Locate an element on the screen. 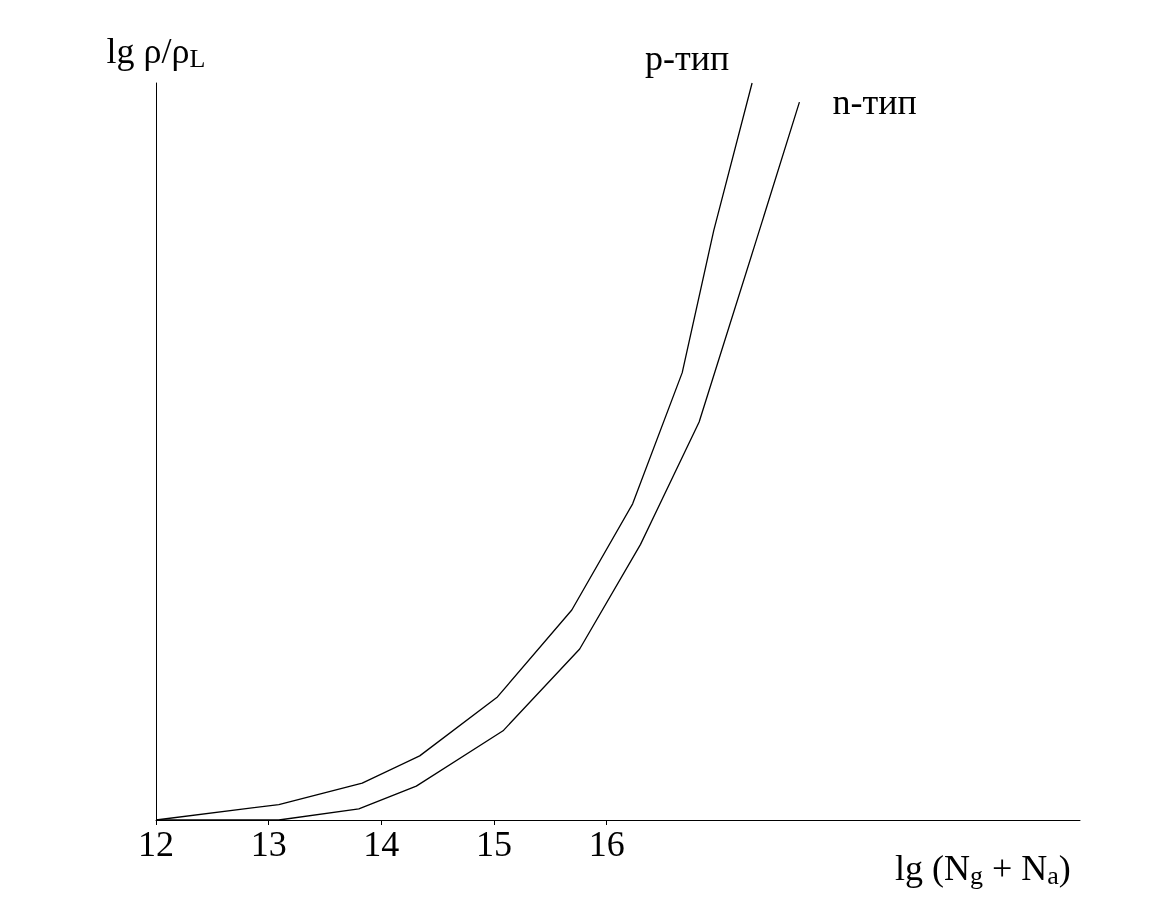  x-tick-label: 16 is located at coordinates (606, 844).